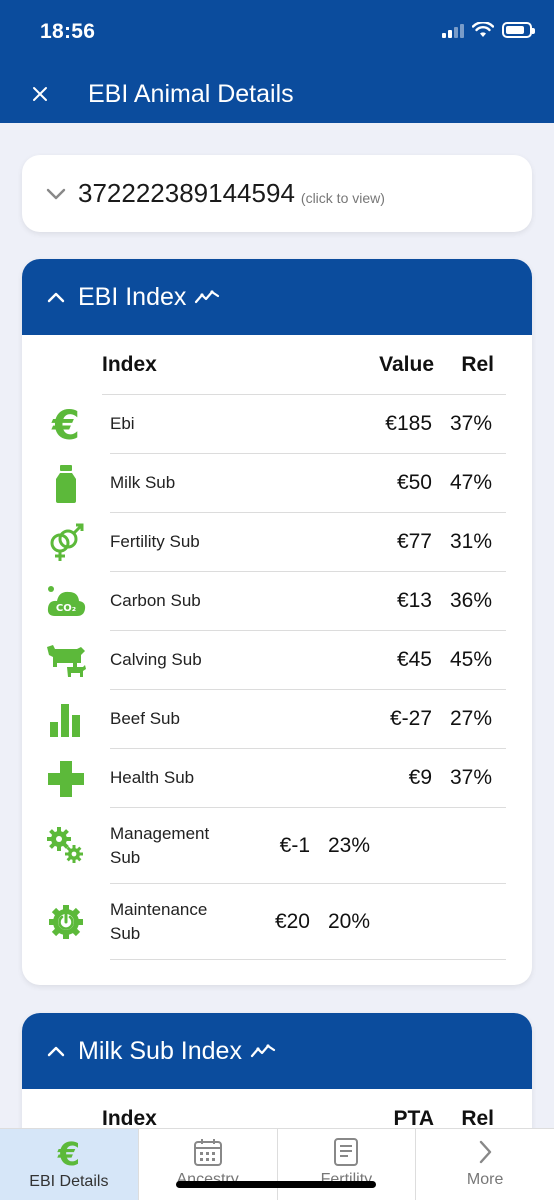  What do you see at coordinates (292, 921) in the screenshot?
I see `row-value: €20` at bounding box center [292, 921].